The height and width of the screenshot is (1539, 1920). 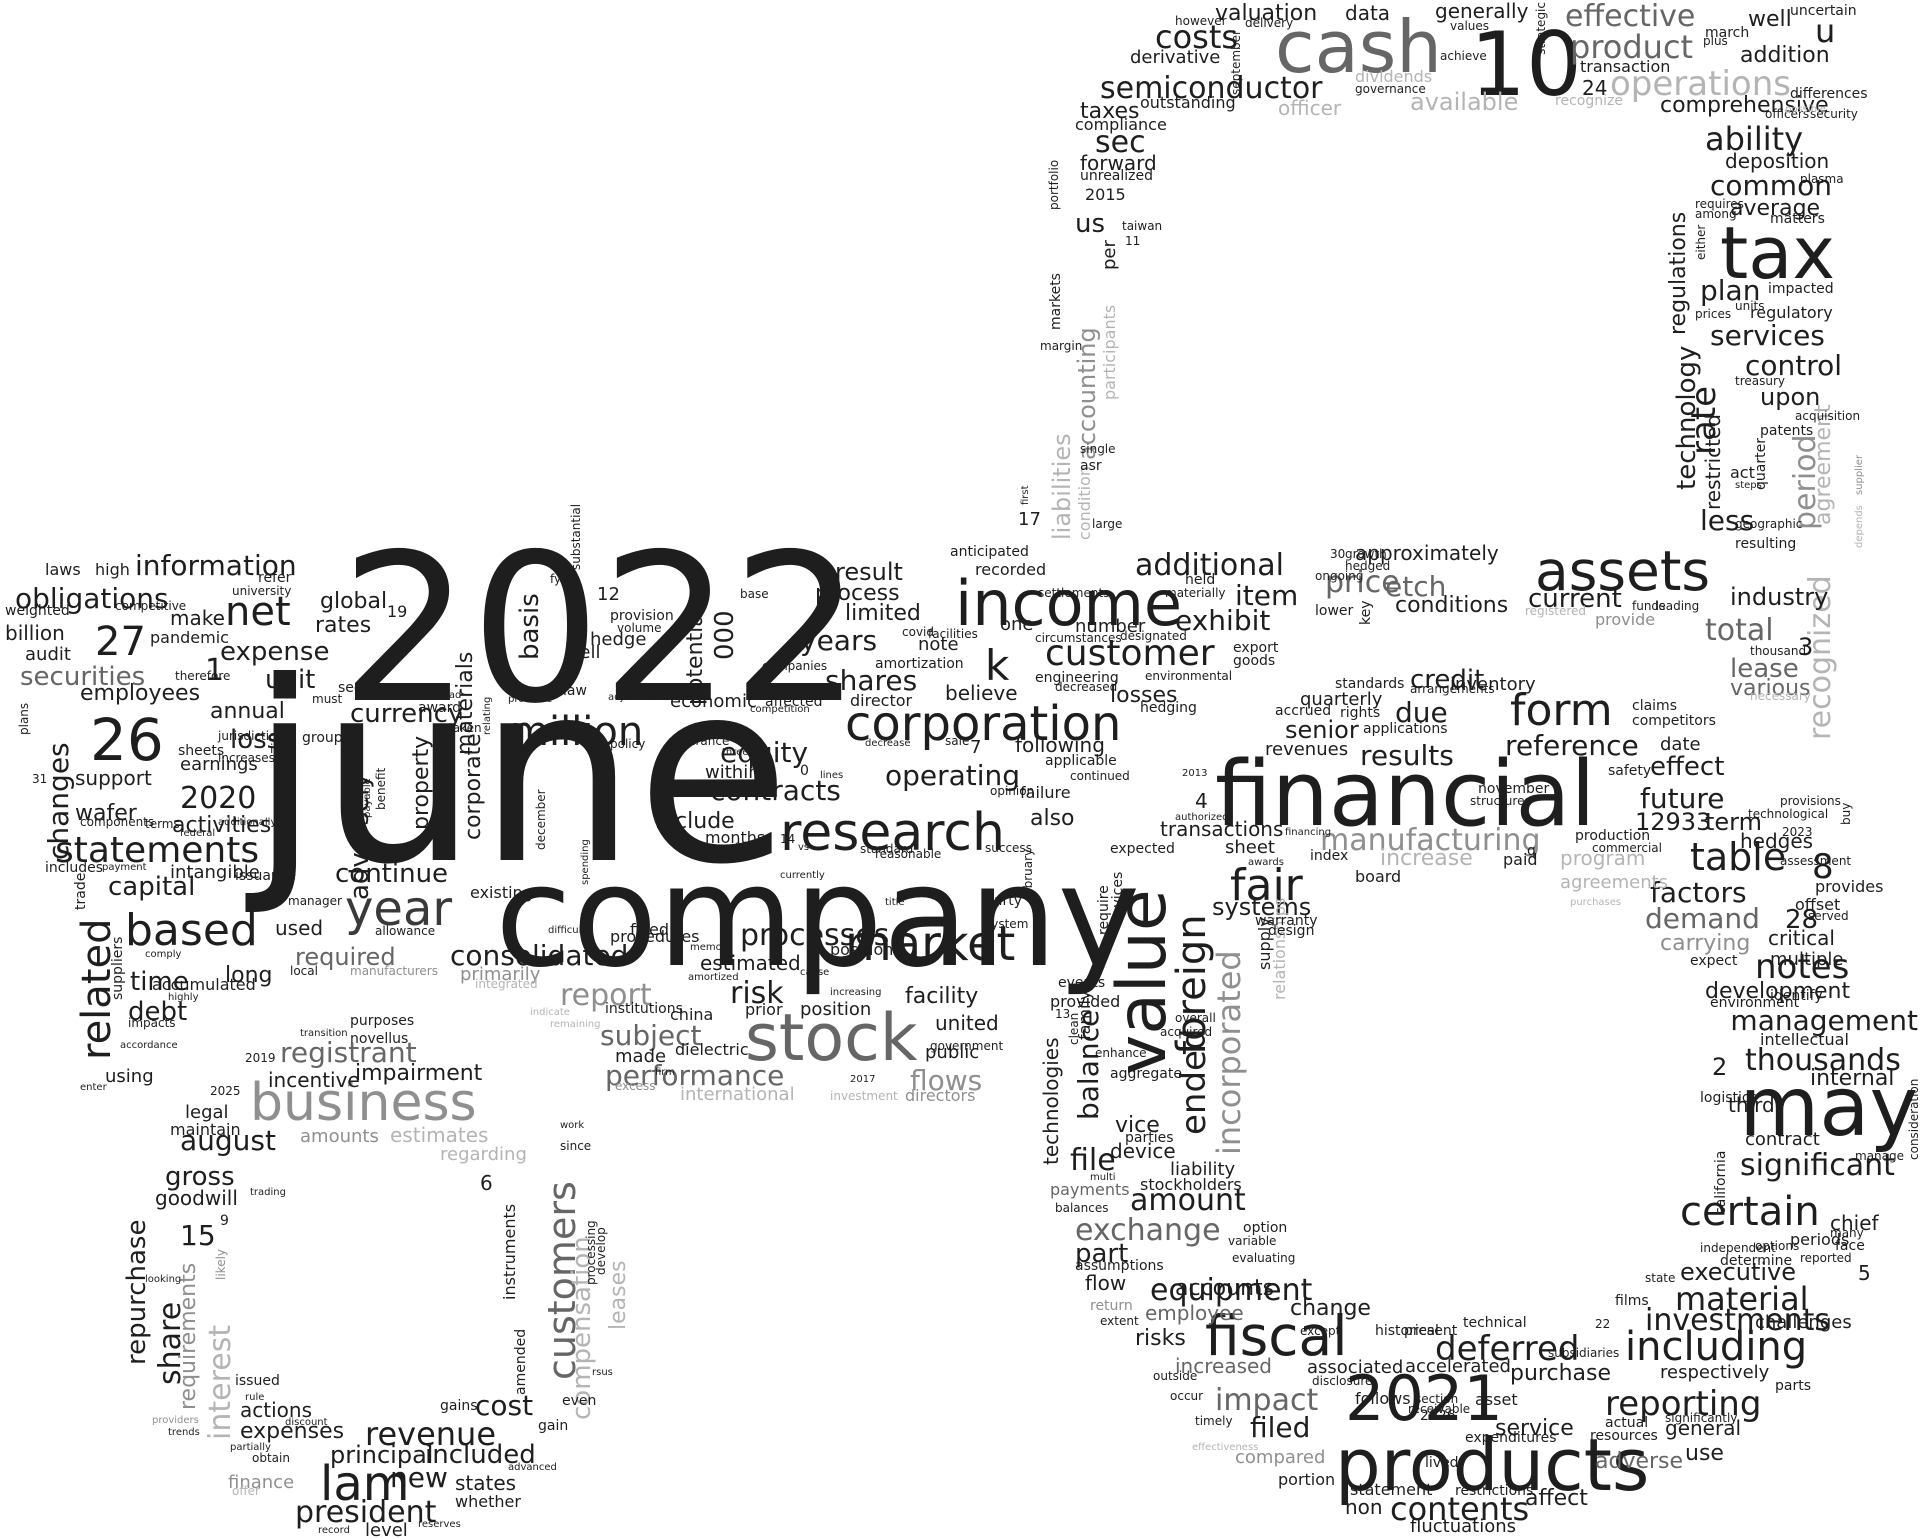 I want to click on cloud-word: u, so click(x=1825, y=31).